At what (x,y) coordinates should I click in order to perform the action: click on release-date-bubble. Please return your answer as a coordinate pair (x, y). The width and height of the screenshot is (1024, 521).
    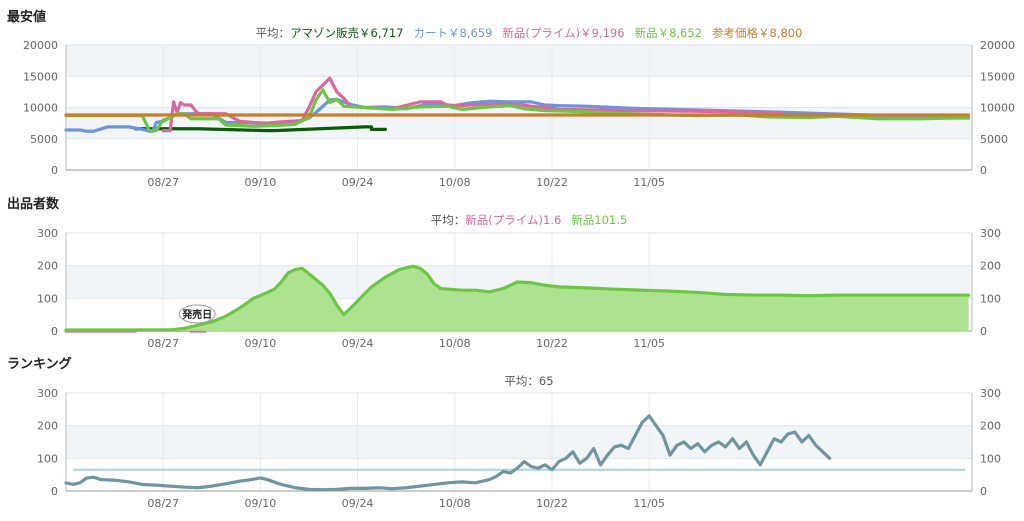
    Looking at the image, I should click on (197, 314).